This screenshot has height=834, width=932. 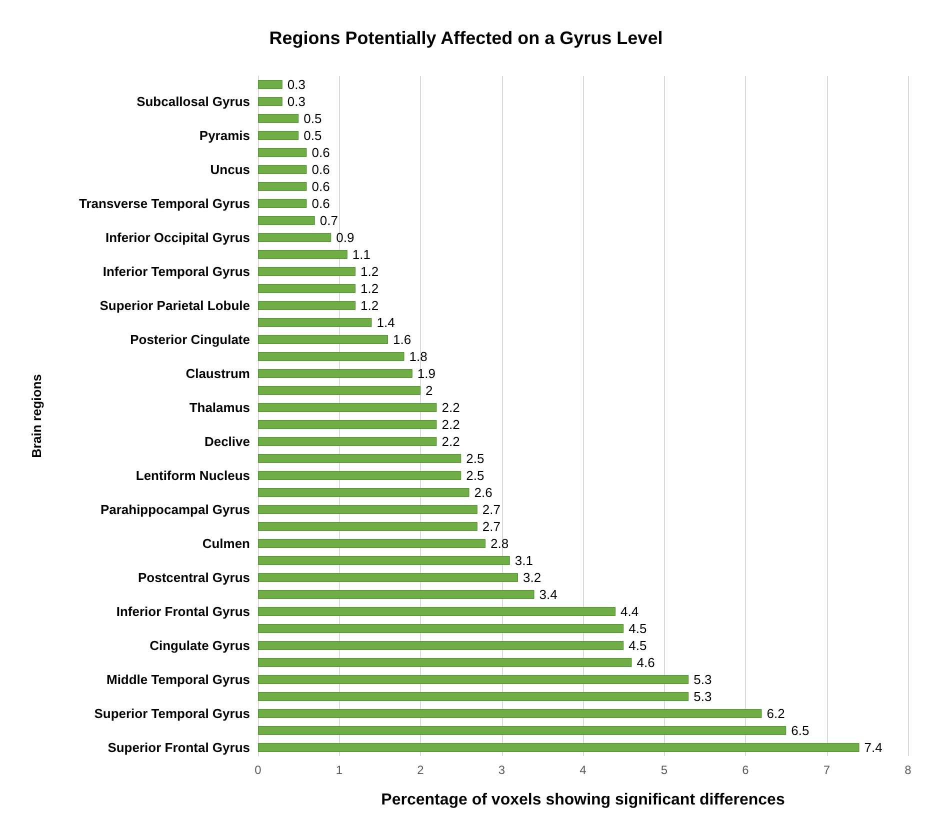 What do you see at coordinates (179, 747) in the screenshot?
I see `y-tick-label: Superior Frontal Gyrus` at bounding box center [179, 747].